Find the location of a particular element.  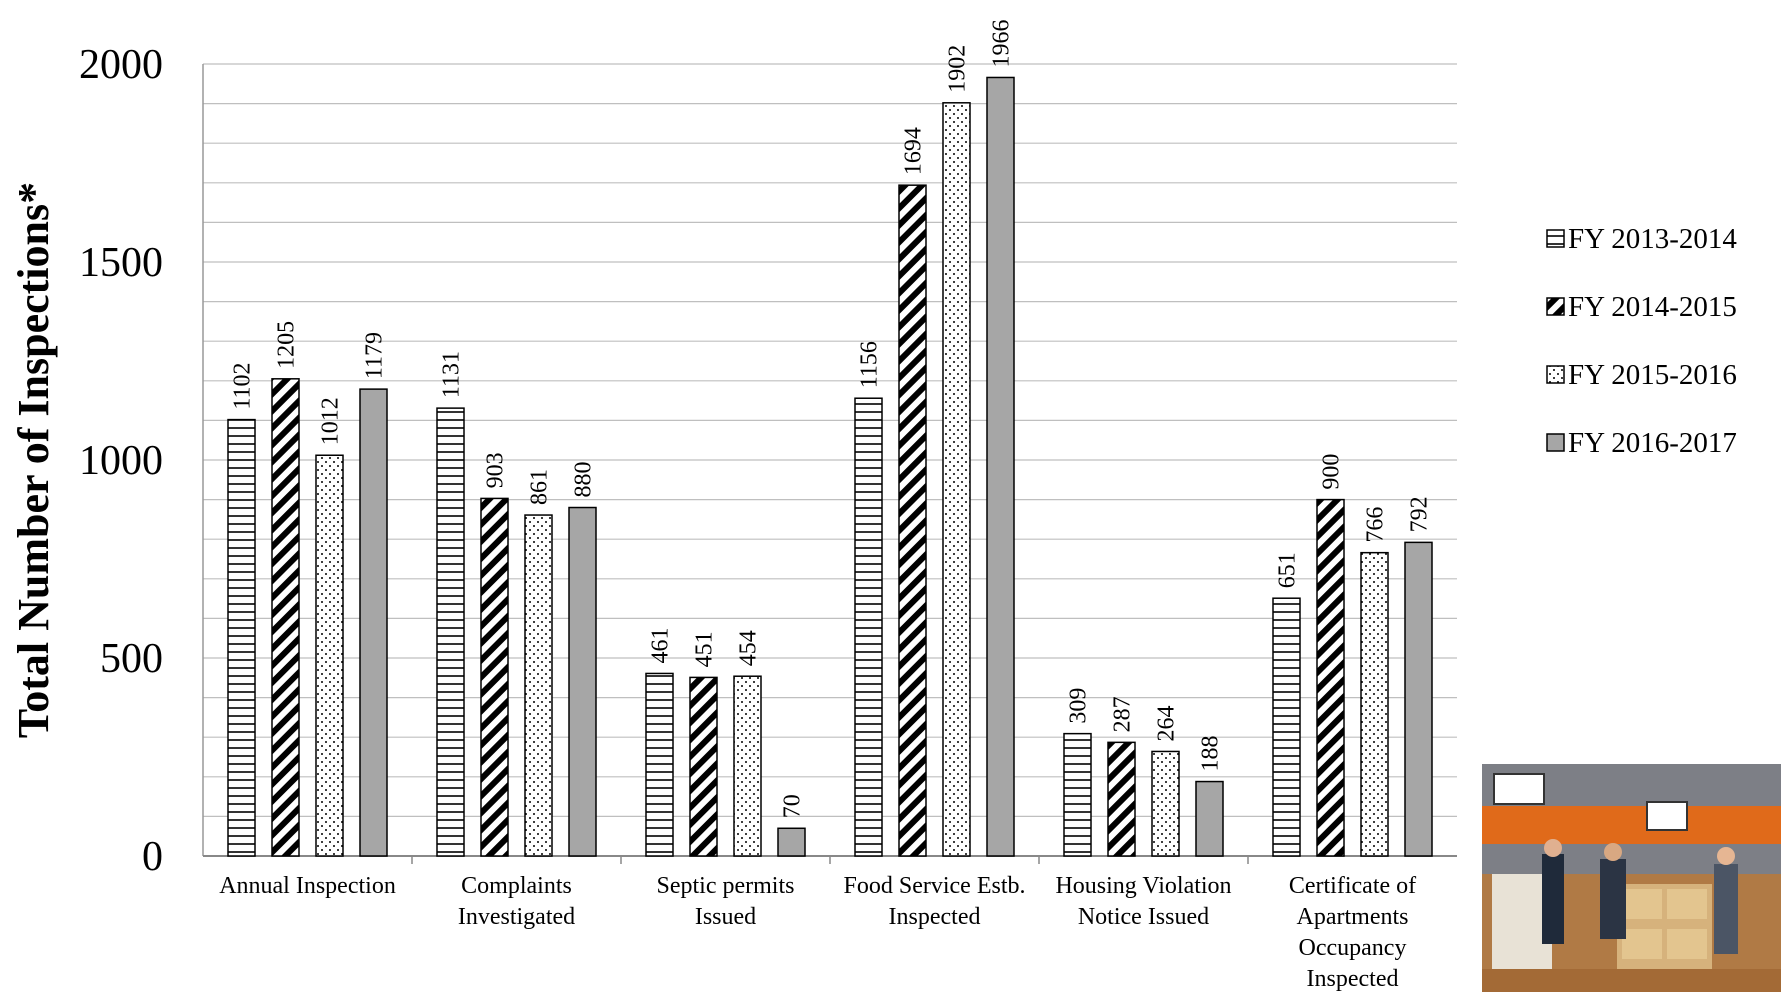

legend-label: FY 2014-2015 is located at coordinates (1652, 307).